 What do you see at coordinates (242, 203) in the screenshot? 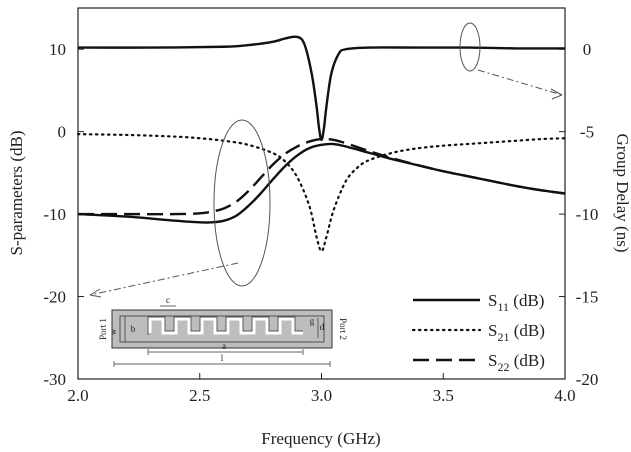
I see `left-axis-group-ellipse` at bounding box center [242, 203].